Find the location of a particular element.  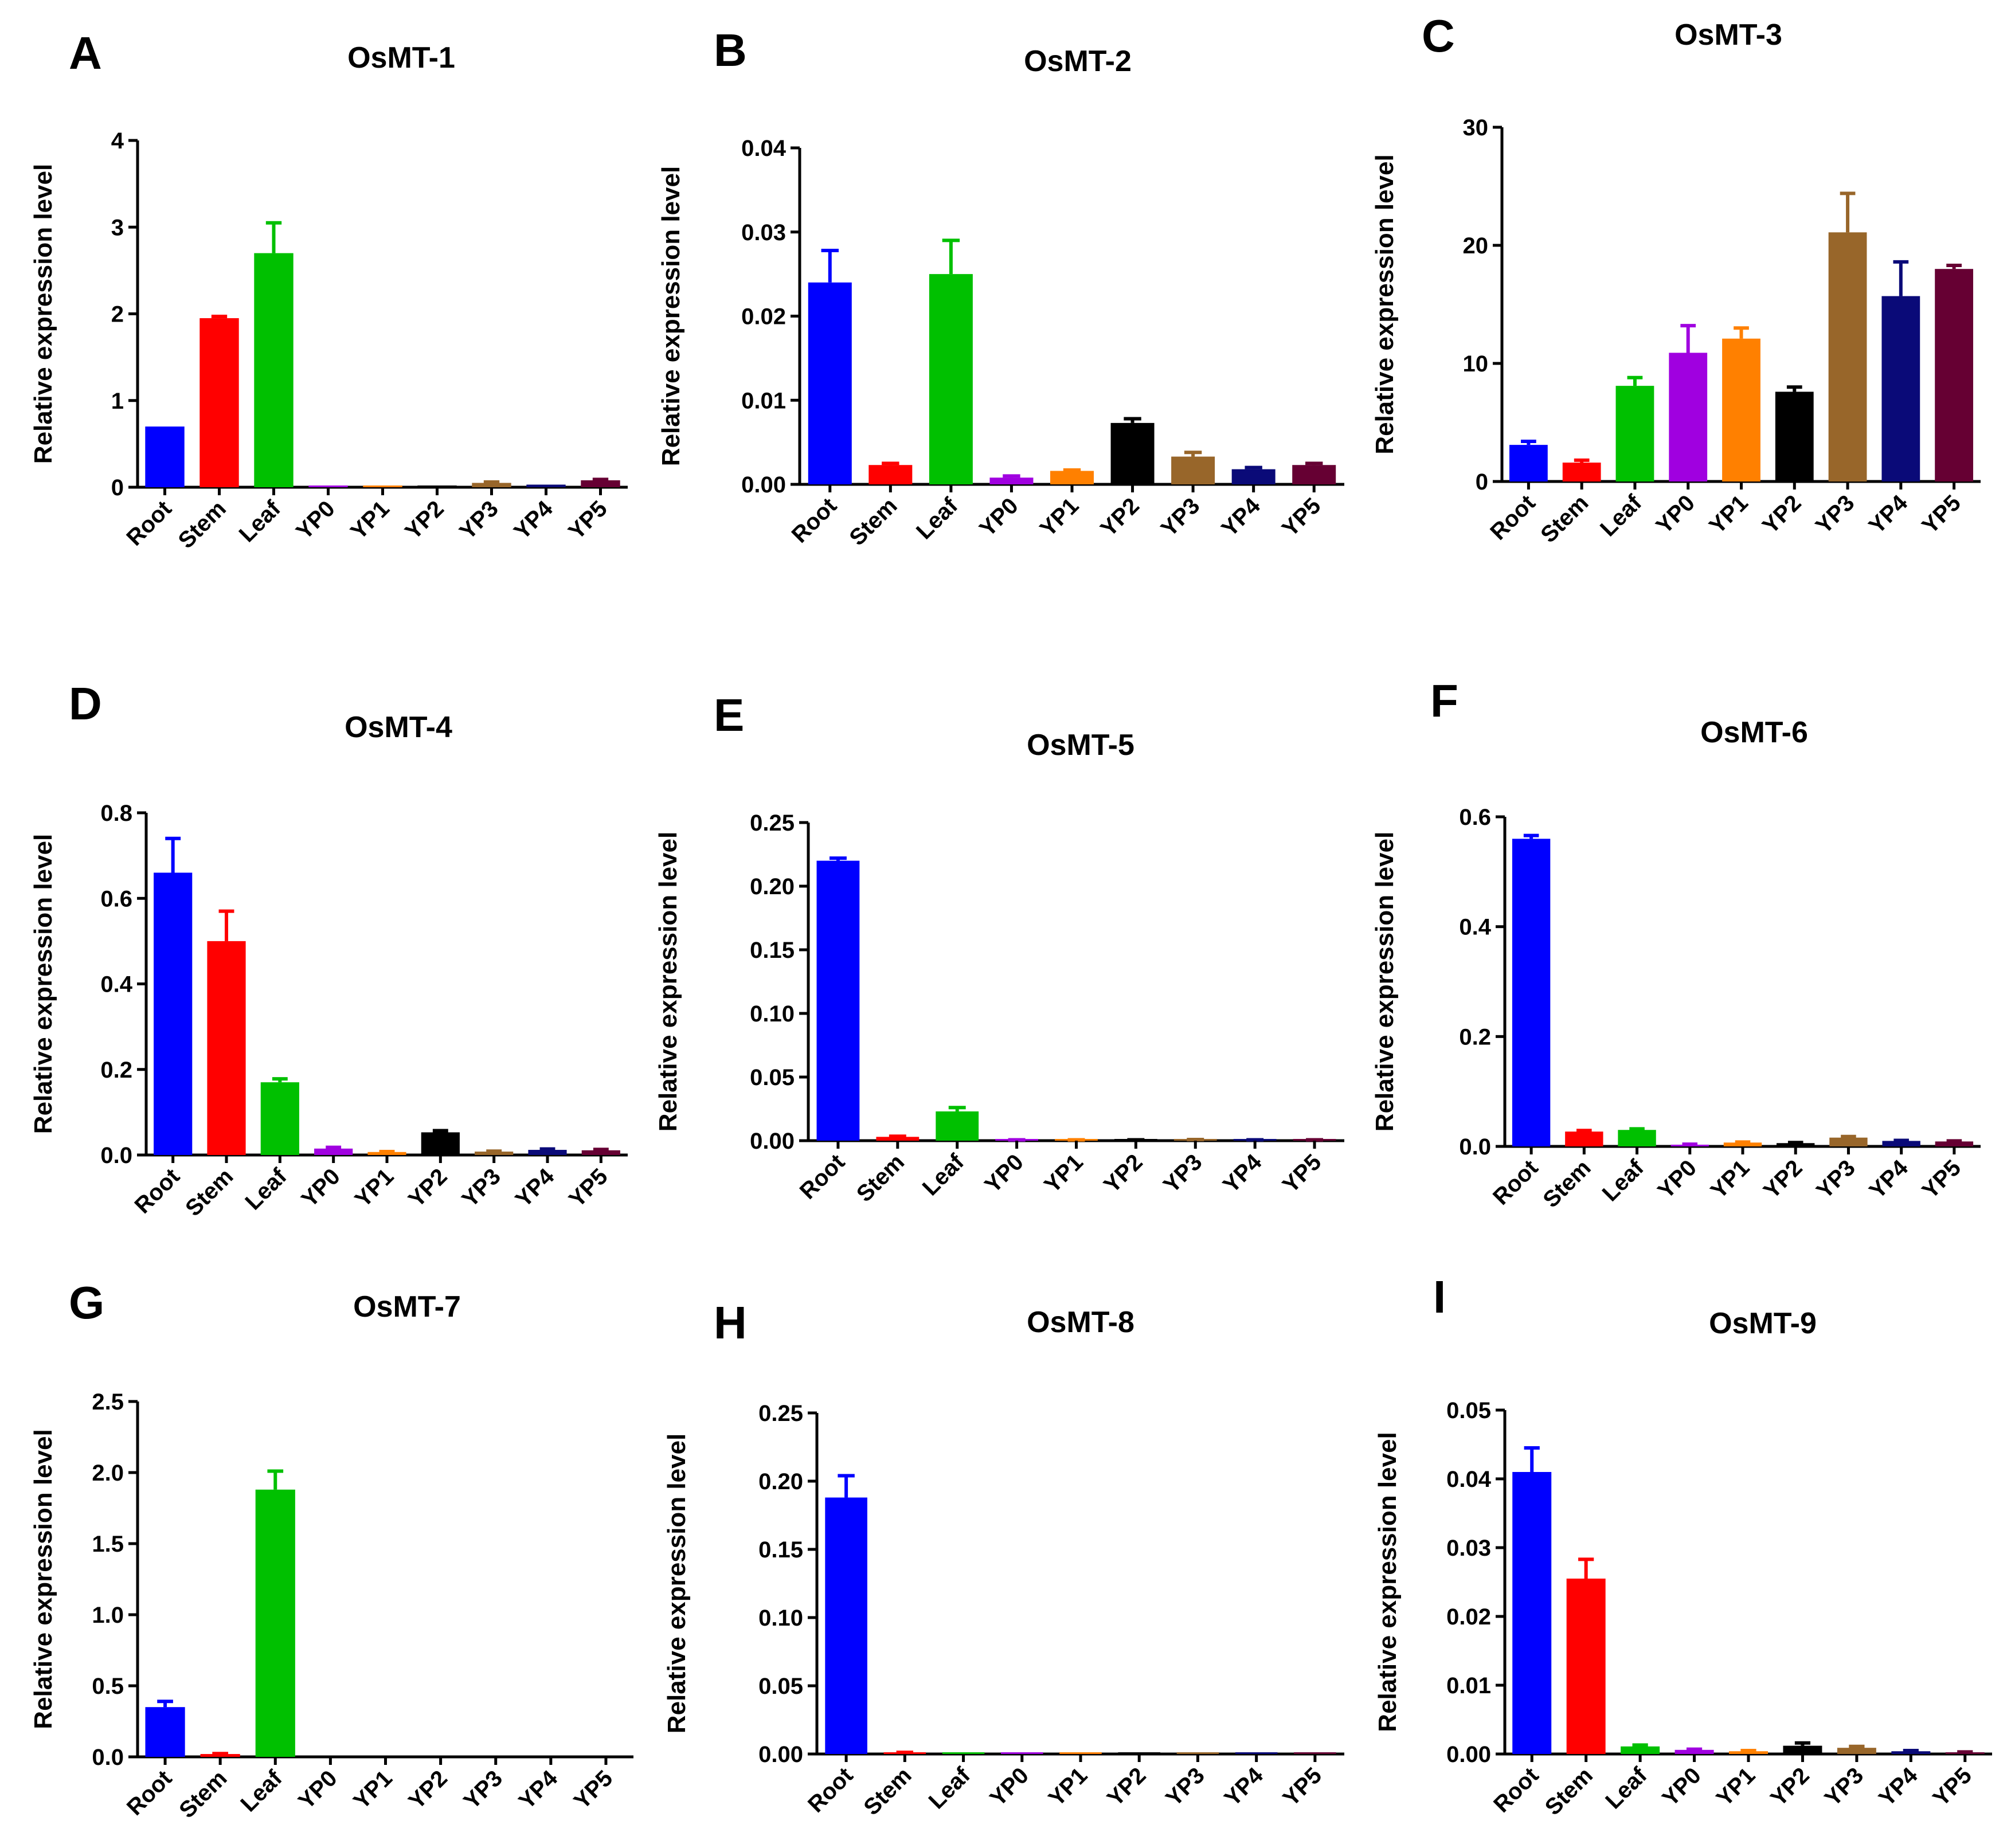

y-tick-label: 1.0 is located at coordinates (108, 1615).